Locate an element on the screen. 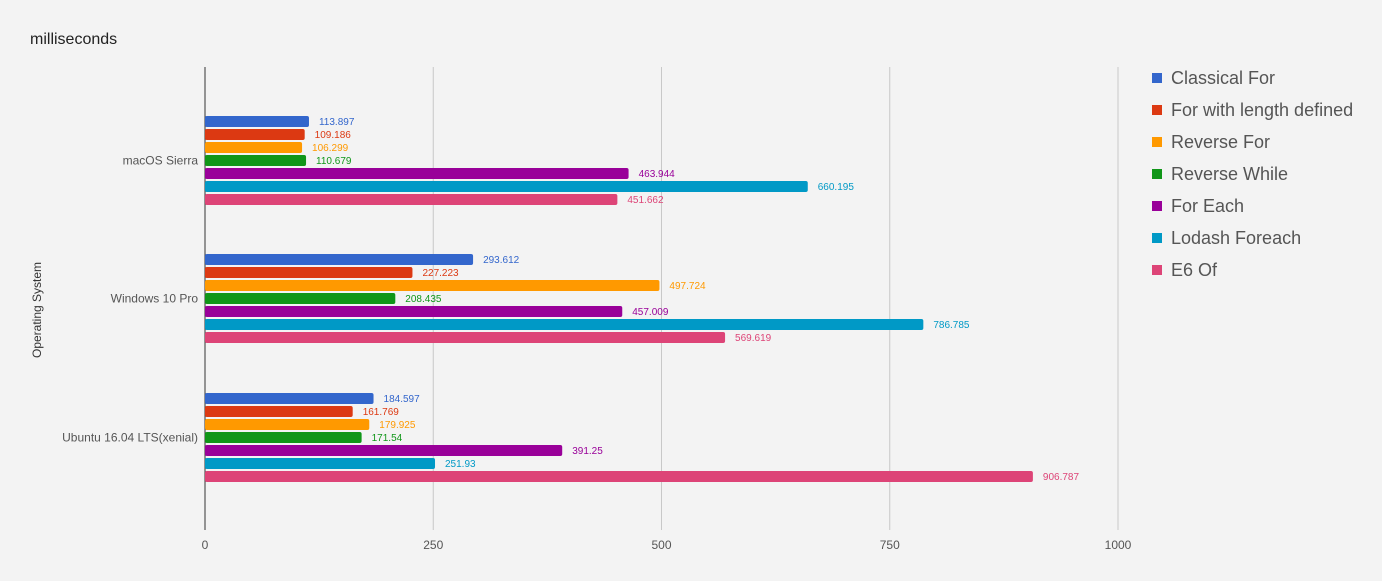  legend-entry: For Each is located at coordinates (1207, 206).